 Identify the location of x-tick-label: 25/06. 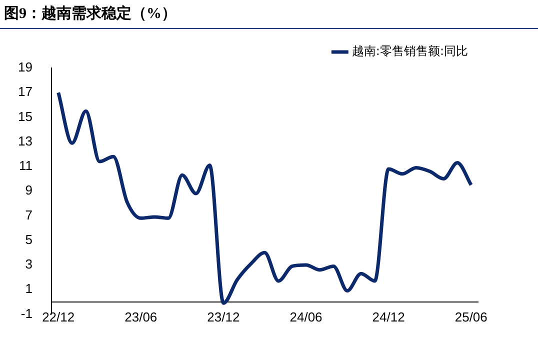
(471, 316).